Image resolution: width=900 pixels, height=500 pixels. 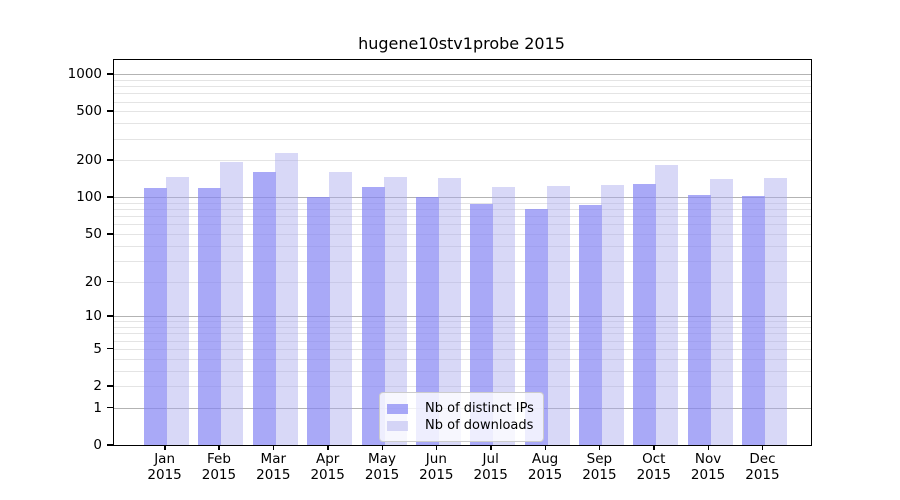 I want to click on bar-distinct-ips-apr, so click(x=319, y=321).